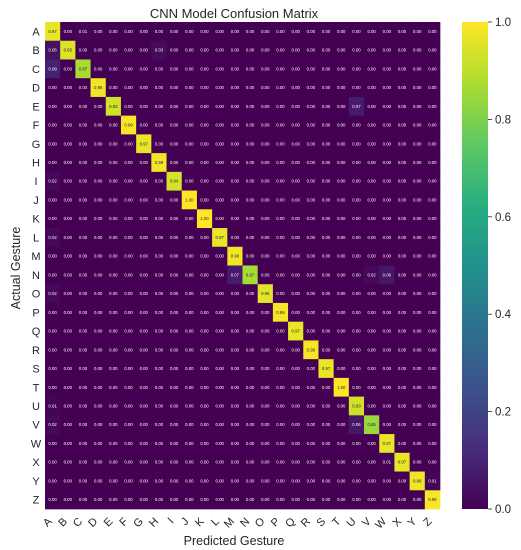 This screenshot has height=550, width=521. What do you see at coordinates (432, 106) in the screenshot?
I see `heatmap-cell-E-Z` at bounding box center [432, 106].